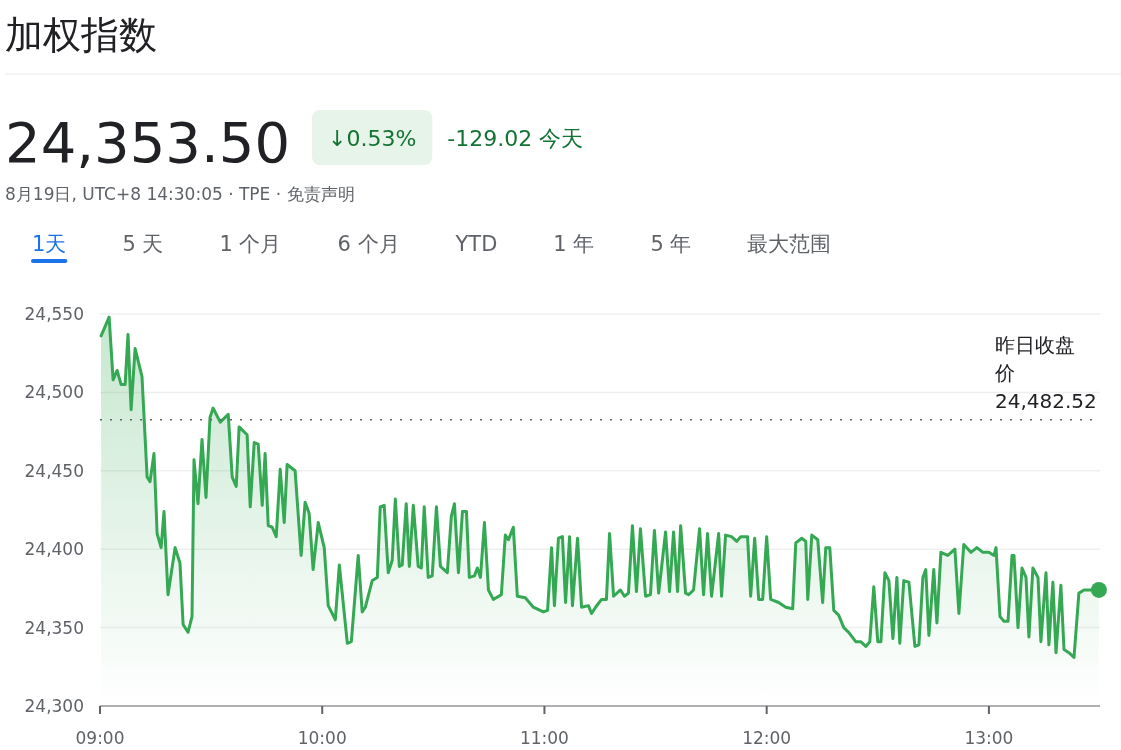 This screenshot has width=1121, height=750. Describe the element at coordinates (372, 138) in the screenshot. I see `text: ↓0.53%` at that location.